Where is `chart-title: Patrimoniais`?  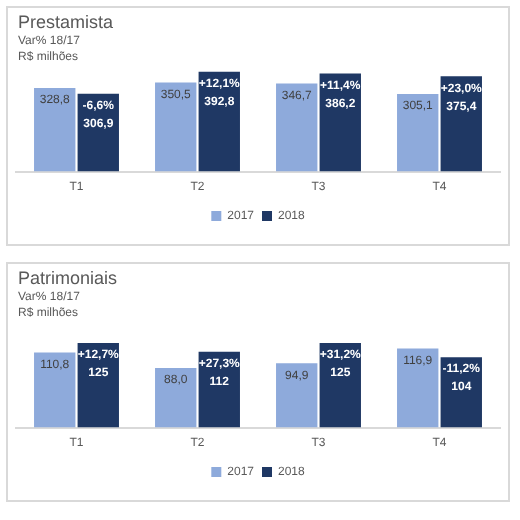
chart-title: Patrimoniais is located at coordinates (68, 278).